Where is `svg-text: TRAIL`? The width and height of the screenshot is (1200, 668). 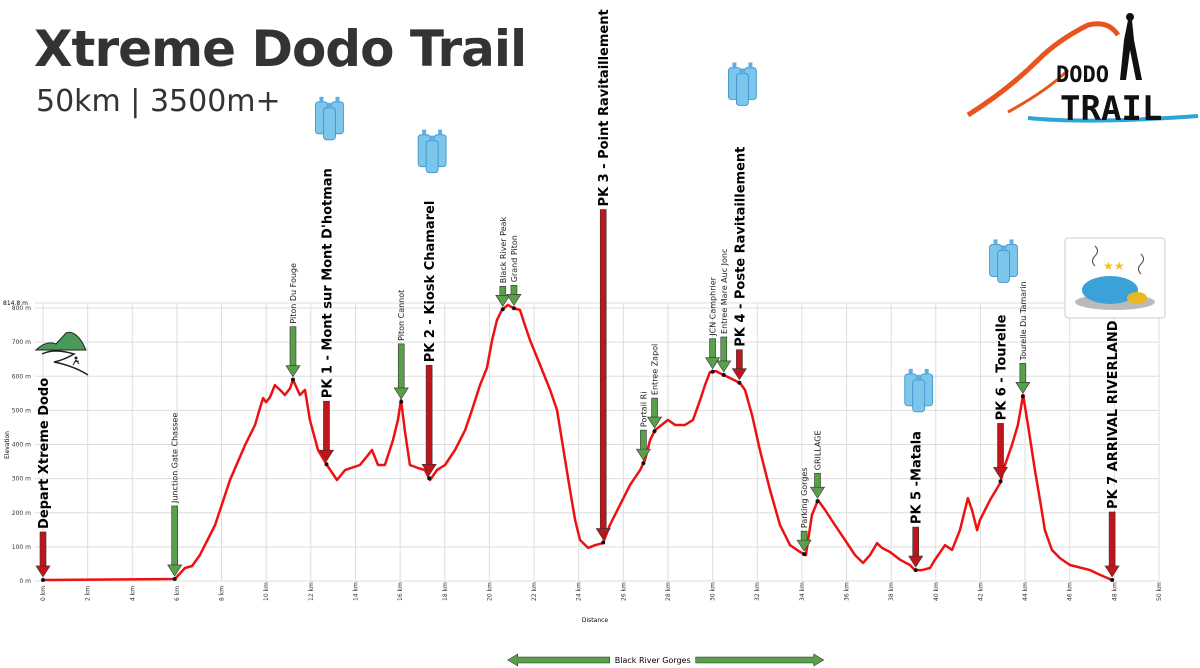 svg-text: TRAIL is located at coordinates (1111, 109).